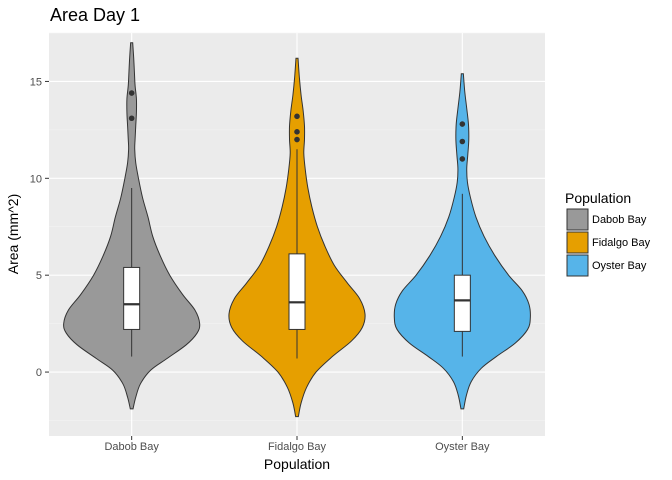 This screenshot has width=672, height=480. Describe the element at coordinates (131, 447) in the screenshot. I see `x-tick-label: Dabob Bay` at that location.